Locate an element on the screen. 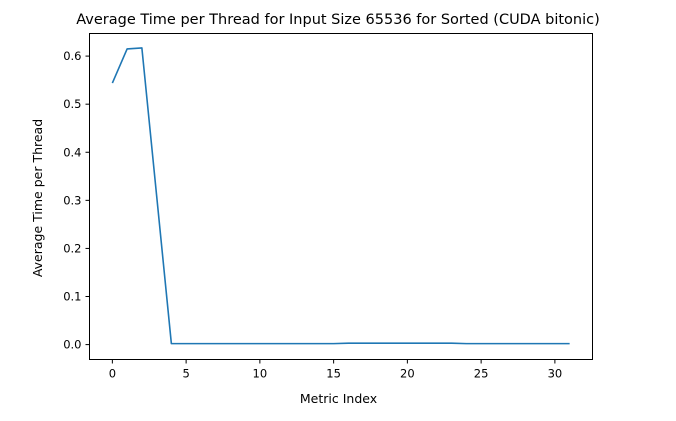  x-tick-label: 25 is located at coordinates (481, 374).